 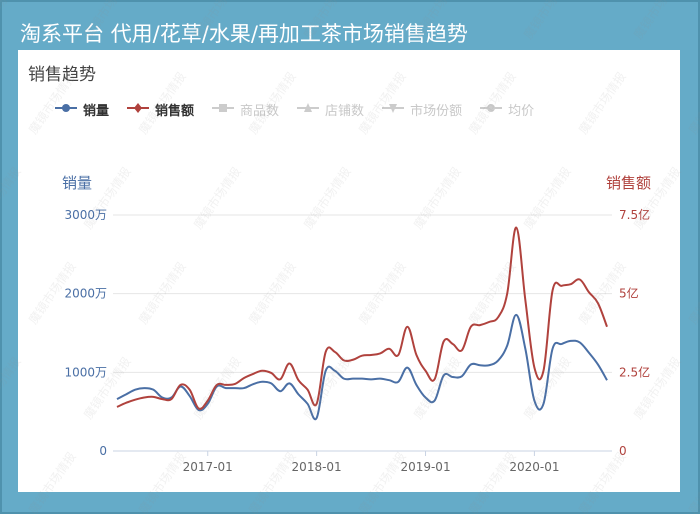 What do you see at coordinates (534, 467) in the screenshot?
I see `x-tick-label: 2020-01` at bounding box center [534, 467].